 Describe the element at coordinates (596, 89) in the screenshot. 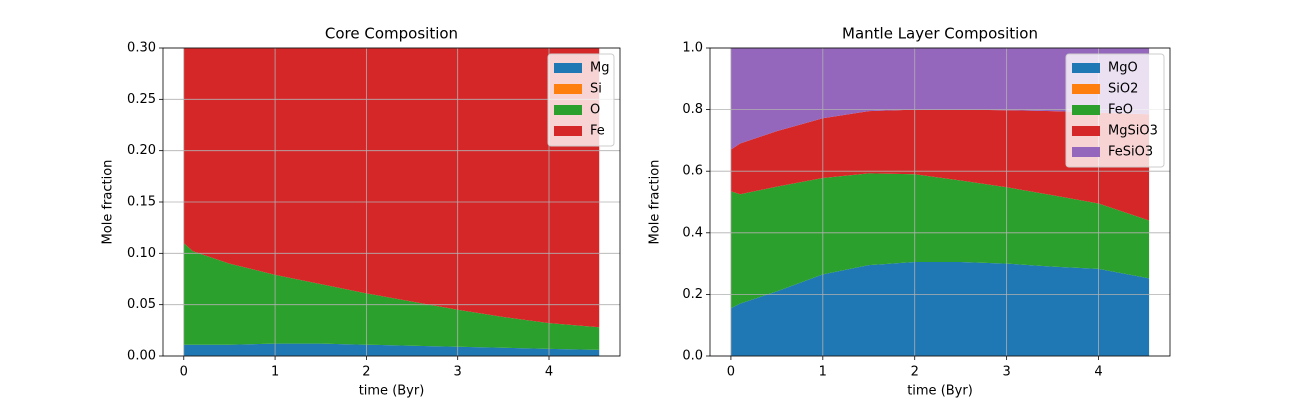

I see `legend-label: Si` at that location.